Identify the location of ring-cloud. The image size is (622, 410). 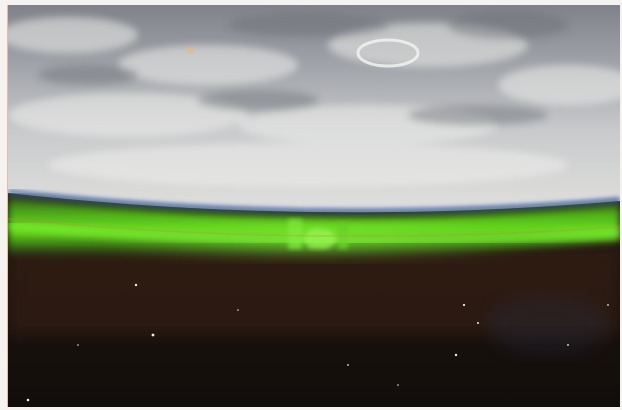
(388, 53).